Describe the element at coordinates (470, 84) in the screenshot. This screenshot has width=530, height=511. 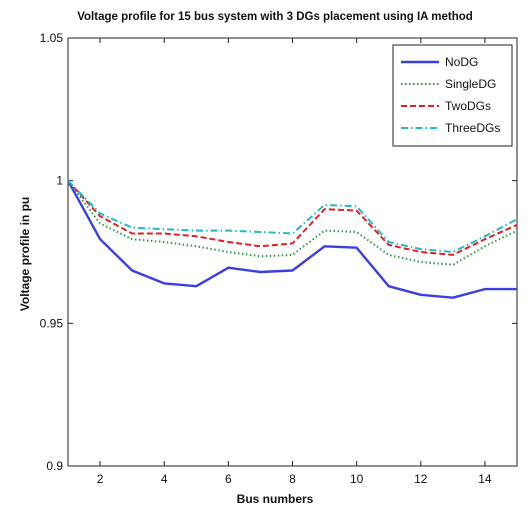
I see `legend-label-singledg: SingleDG` at that location.